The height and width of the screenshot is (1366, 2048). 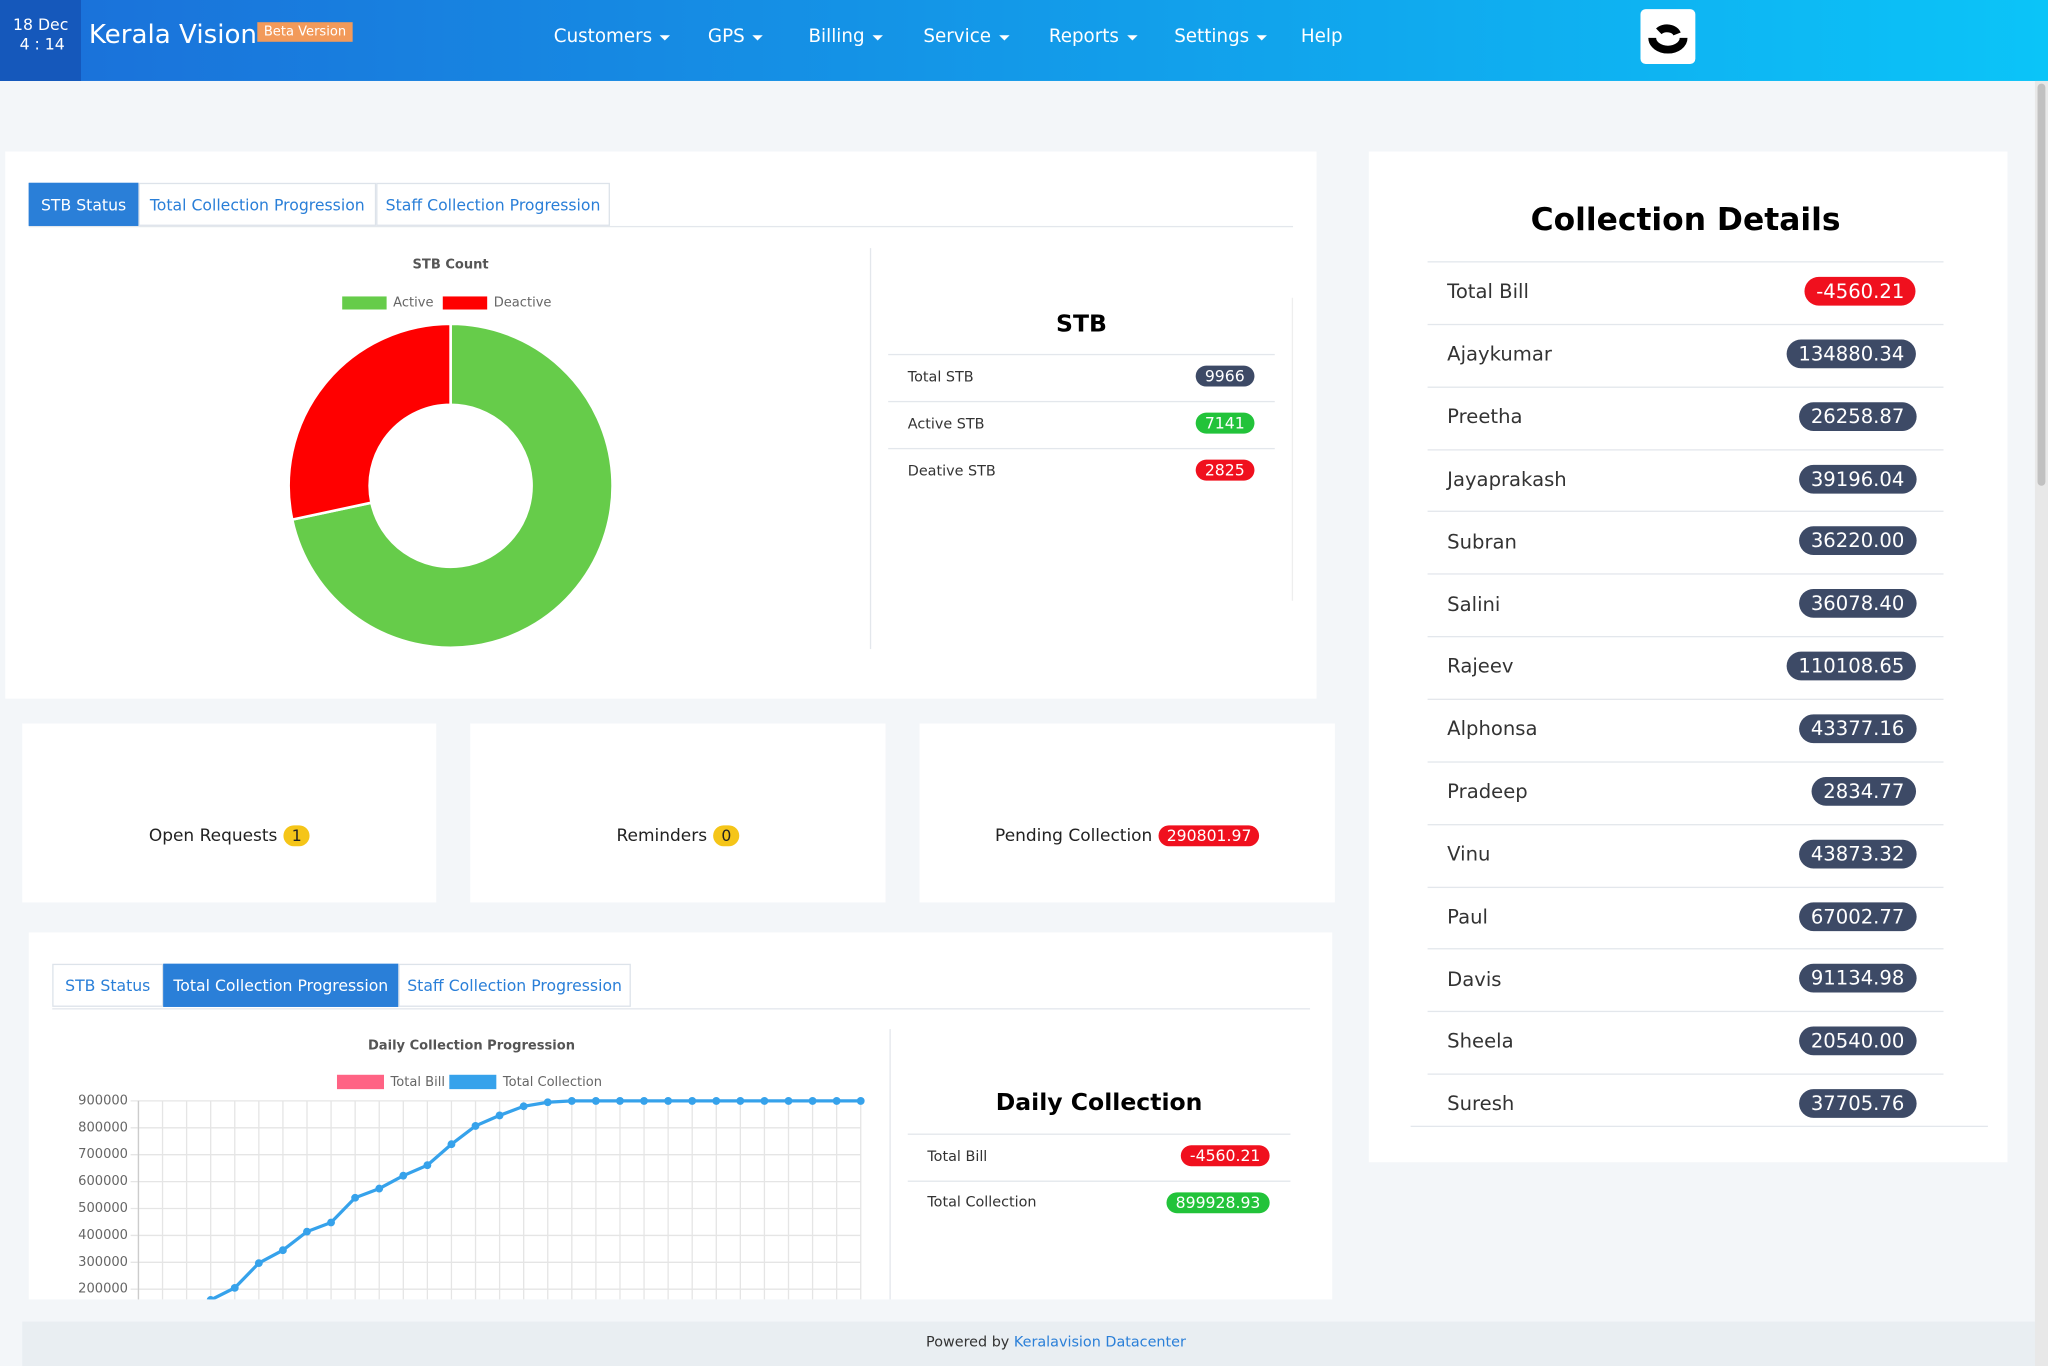 What do you see at coordinates (1099, 1103) in the screenshot?
I see `daily-title: Daily Collection` at bounding box center [1099, 1103].